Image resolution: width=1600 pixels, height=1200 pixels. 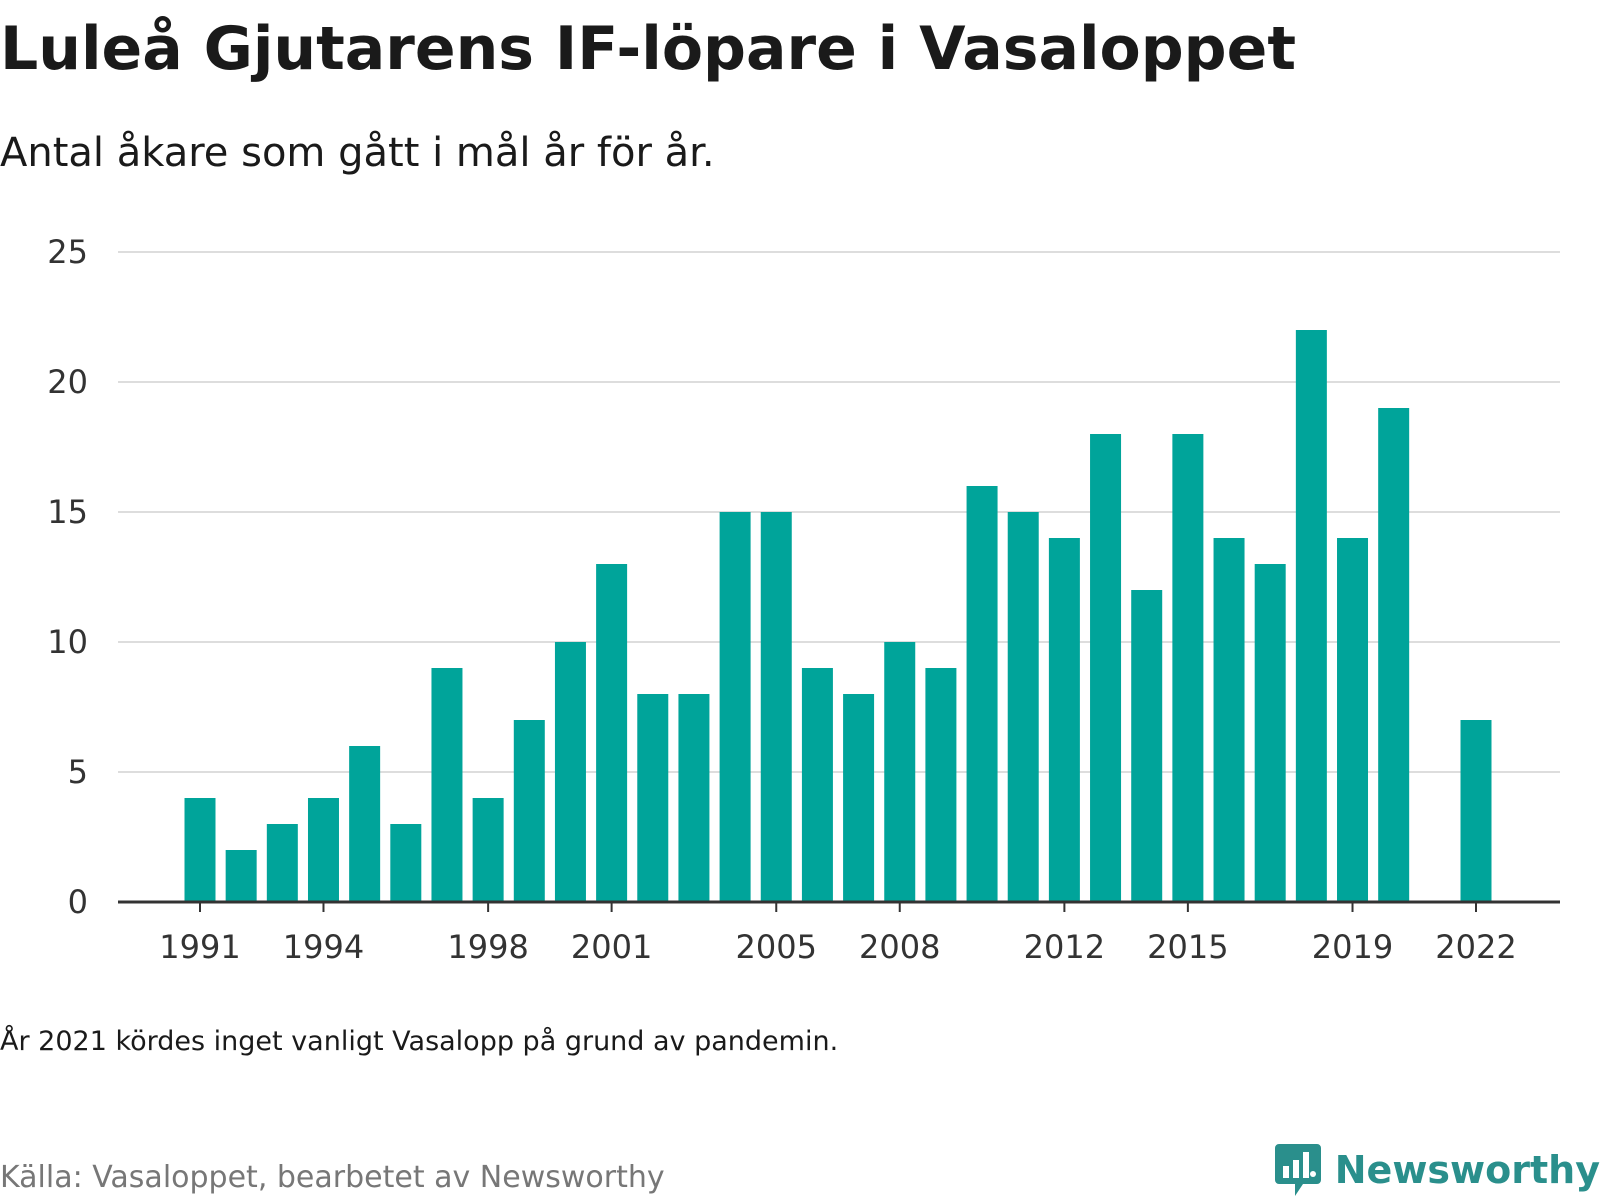 What do you see at coordinates (776, 947) in the screenshot?
I see `x-tick-label-2005: 2005` at bounding box center [776, 947].